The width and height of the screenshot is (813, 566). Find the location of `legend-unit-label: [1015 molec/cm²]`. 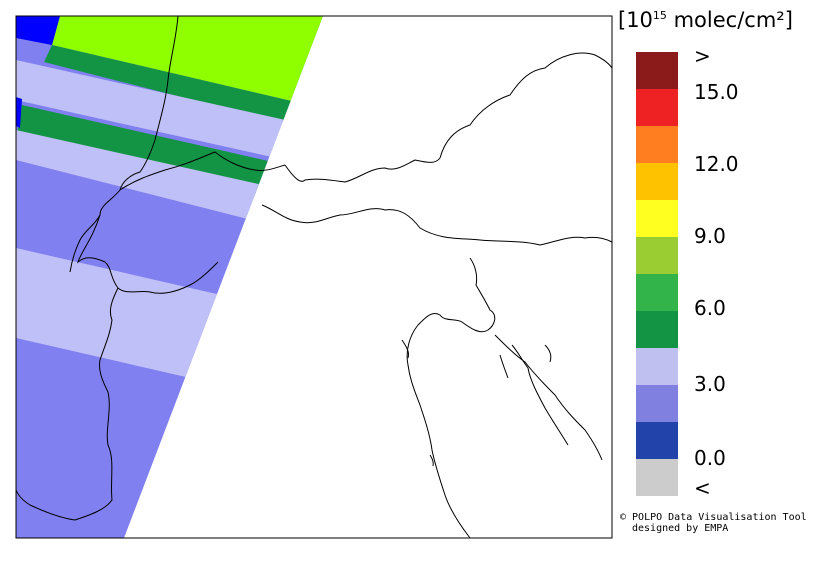

legend-unit-label: [1015 molec/cm²] is located at coordinates (705, 20).